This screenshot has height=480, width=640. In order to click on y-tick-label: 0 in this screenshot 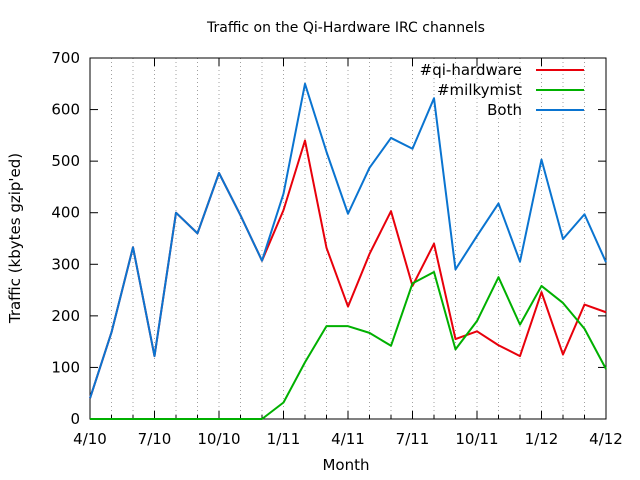, I will do `click(75, 419)`.